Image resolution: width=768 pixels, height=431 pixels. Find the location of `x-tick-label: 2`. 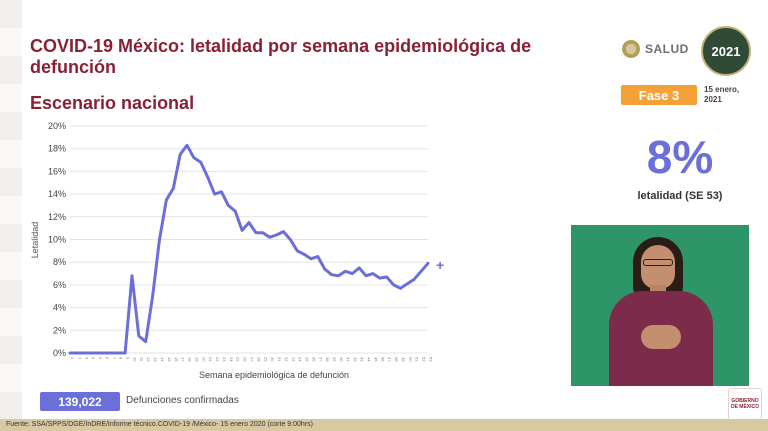

x-tick-label: 2 is located at coordinates (79, 358).